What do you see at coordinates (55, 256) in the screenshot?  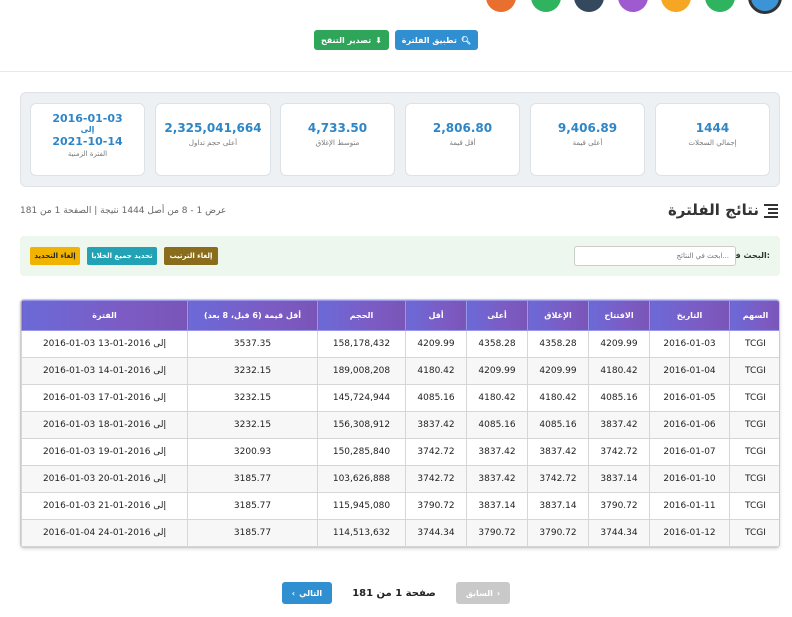 I see `cancel-selection-button: إلغاء التحديد` at bounding box center [55, 256].